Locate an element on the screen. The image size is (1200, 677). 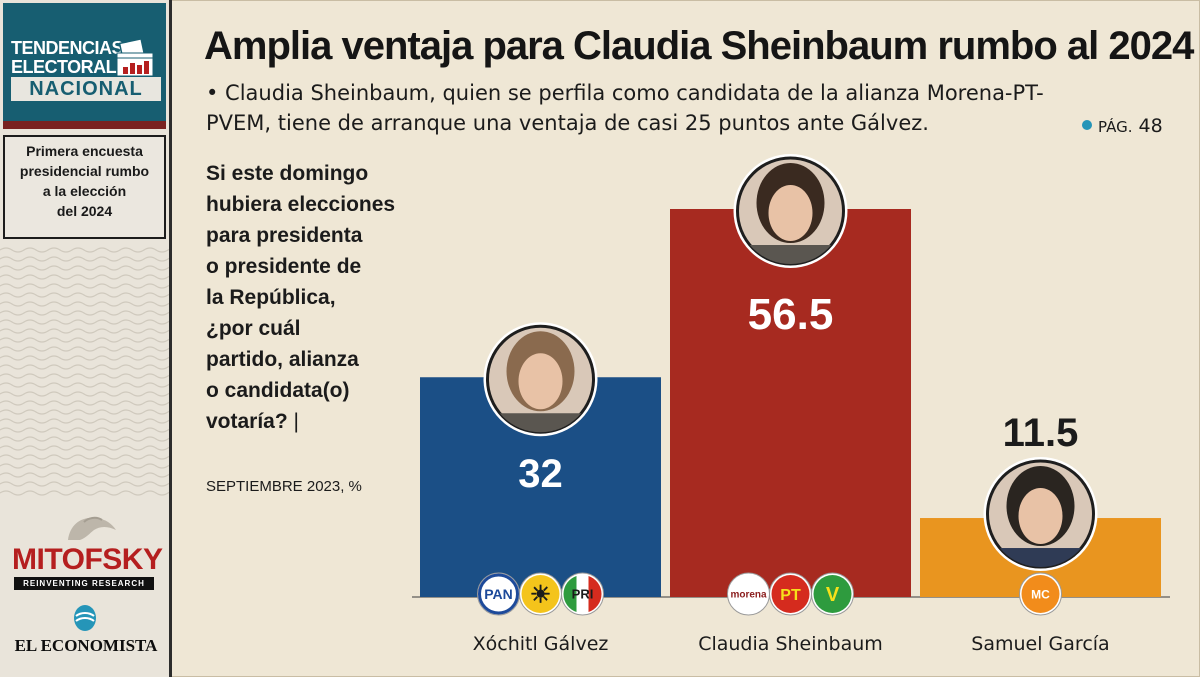
party-logo-pvem: V is located at coordinates (832, 594).